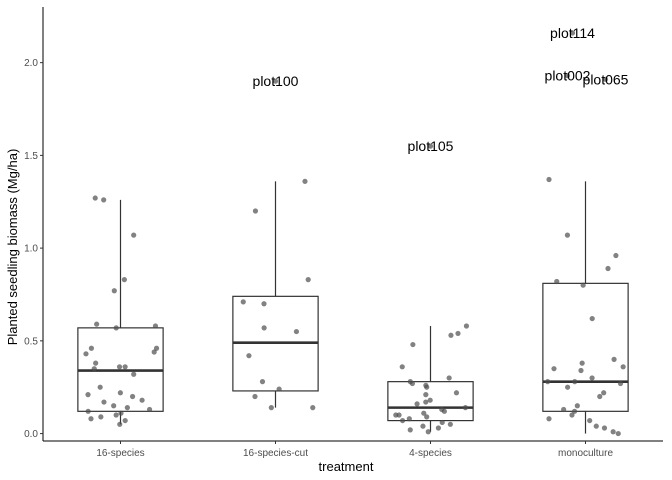 This screenshot has height=480, width=672. I want to click on x-axis-title: treatment, so click(346, 466).